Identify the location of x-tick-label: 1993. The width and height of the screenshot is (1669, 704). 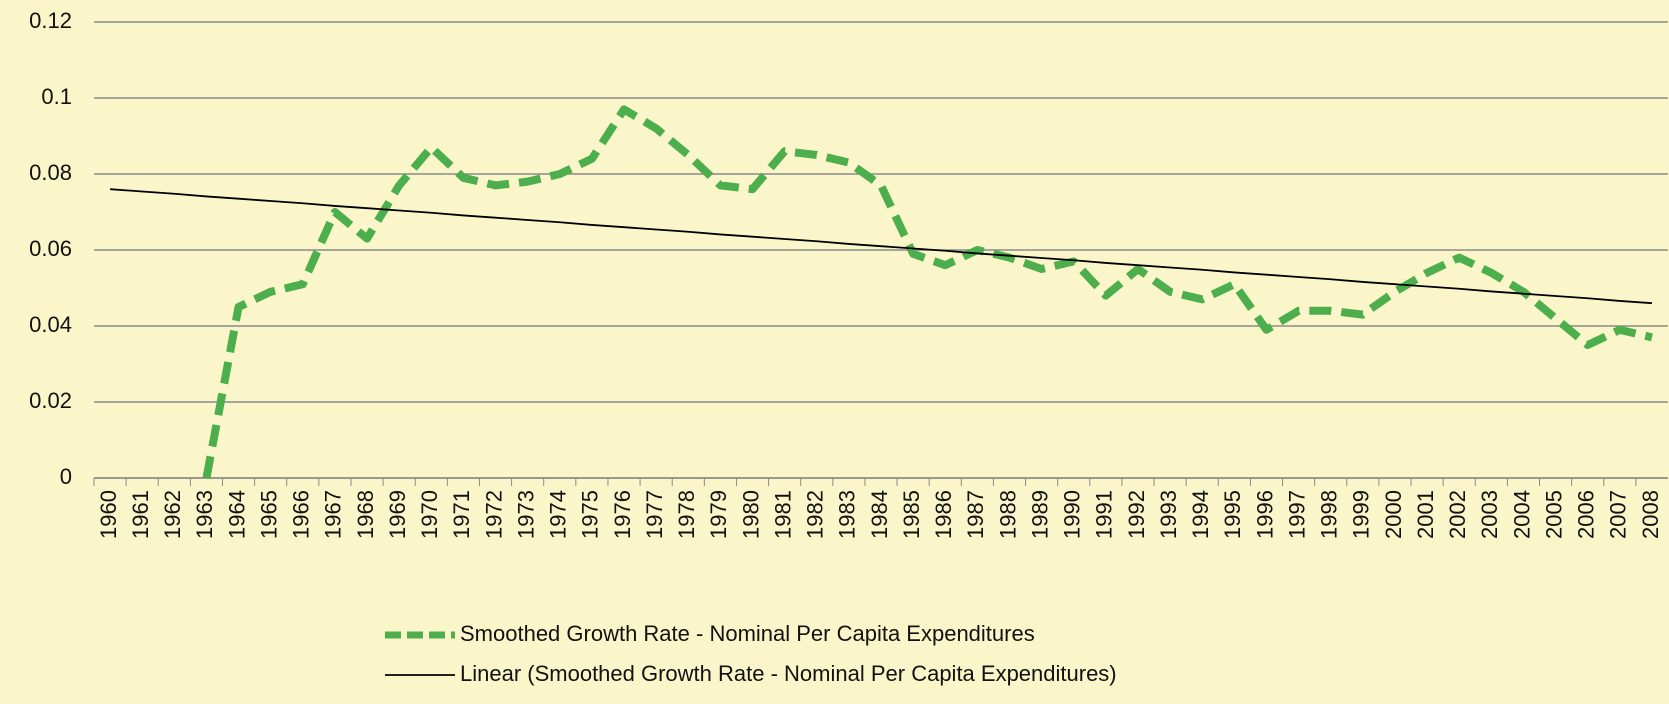
(1168, 514).